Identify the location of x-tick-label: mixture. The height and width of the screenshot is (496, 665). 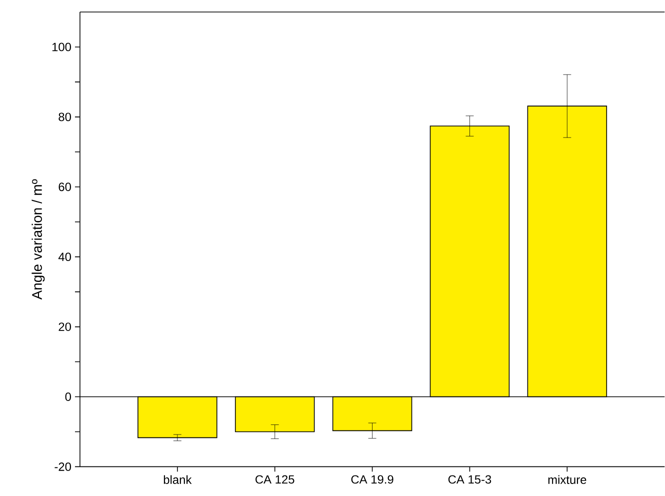
(567, 479).